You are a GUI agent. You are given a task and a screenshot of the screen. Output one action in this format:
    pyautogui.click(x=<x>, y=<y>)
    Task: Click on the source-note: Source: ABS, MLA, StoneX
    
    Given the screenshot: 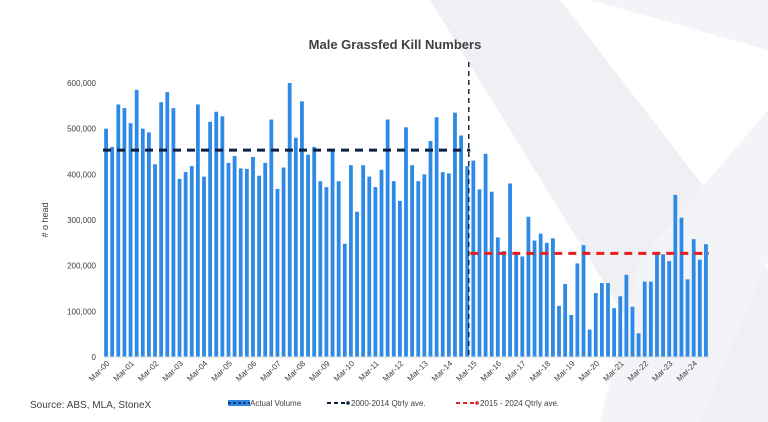 What is the action you would take?
    pyautogui.click(x=91, y=405)
    